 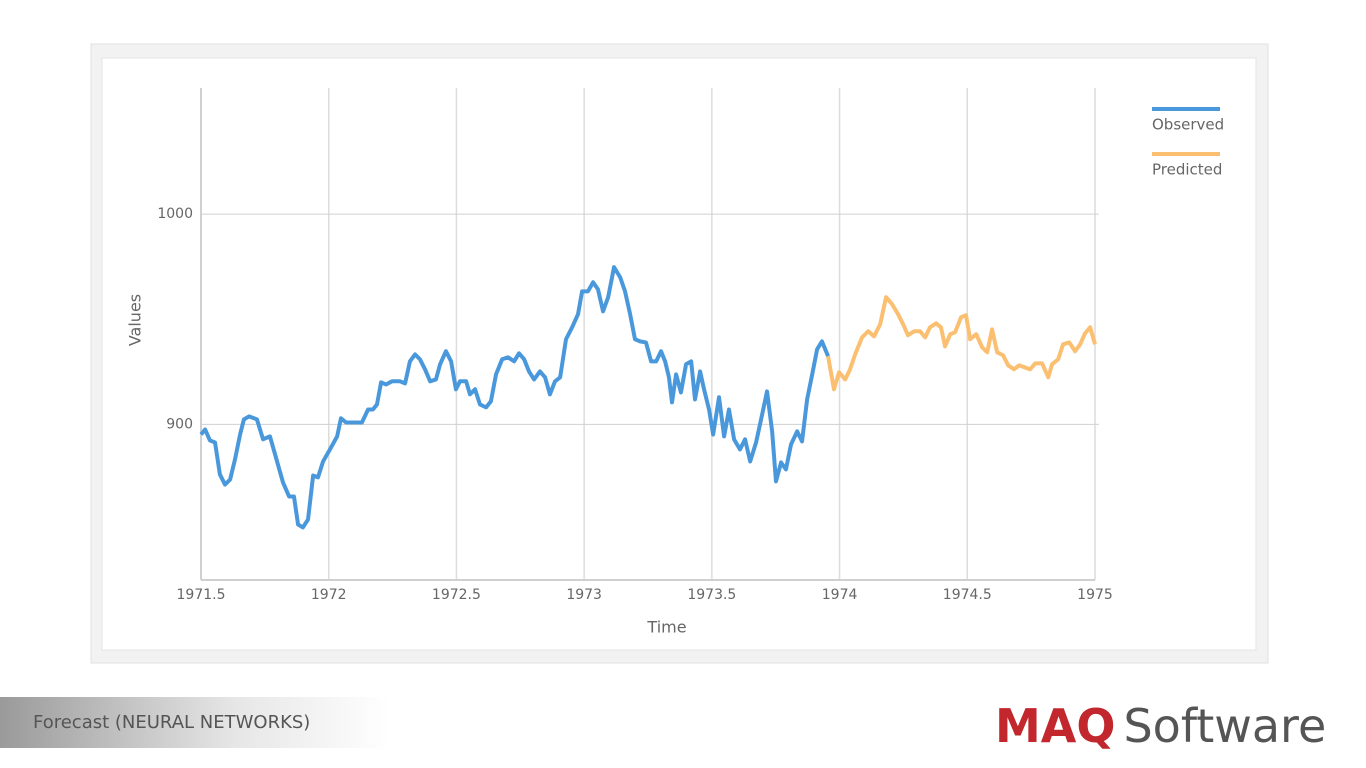 I want to click on brand-logo: MAQ Software, so click(x=1160, y=726).